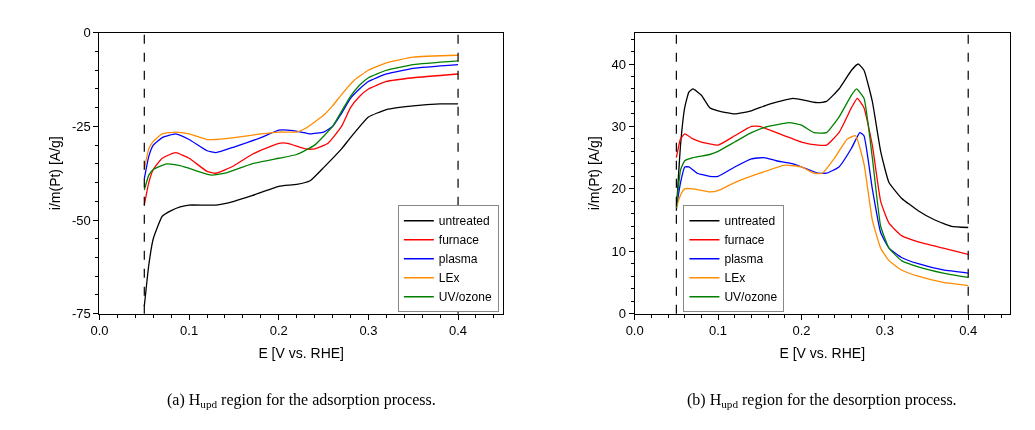  What do you see at coordinates (81, 220) in the screenshot?
I see `y-tick-label: -50` at bounding box center [81, 220].